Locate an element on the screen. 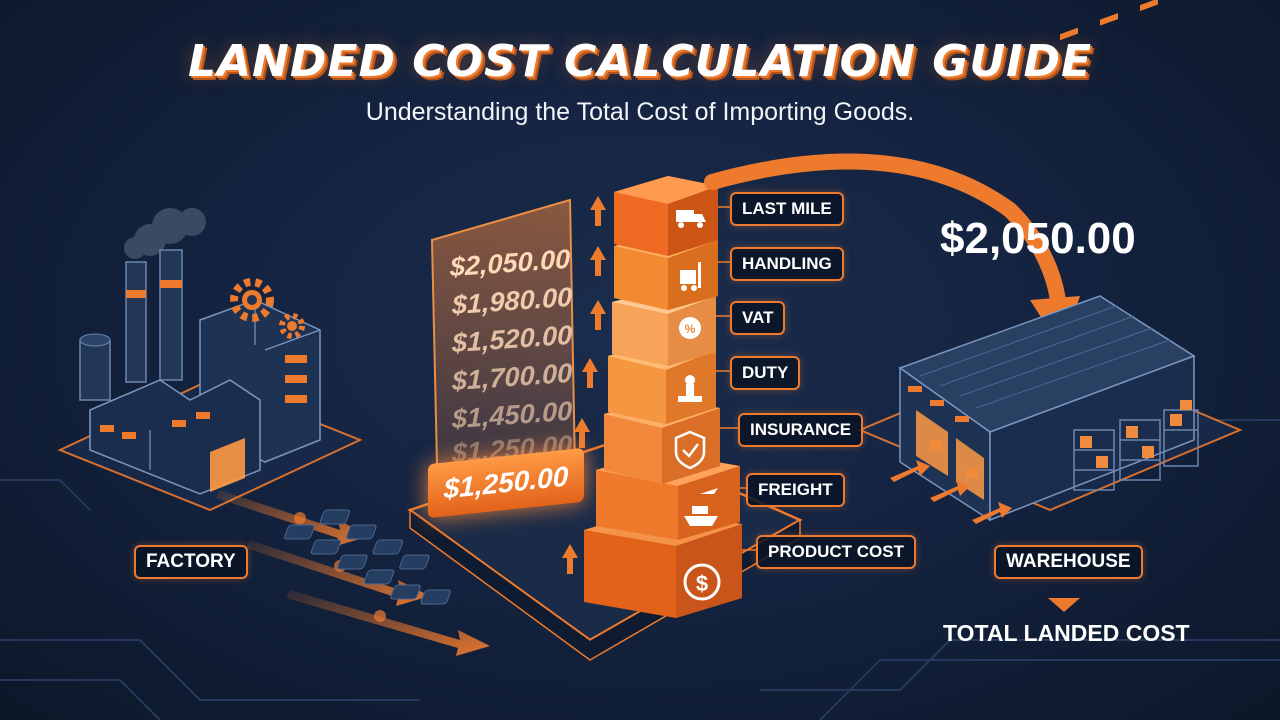  cost-label-freight: FREIGHT is located at coordinates (795, 490).